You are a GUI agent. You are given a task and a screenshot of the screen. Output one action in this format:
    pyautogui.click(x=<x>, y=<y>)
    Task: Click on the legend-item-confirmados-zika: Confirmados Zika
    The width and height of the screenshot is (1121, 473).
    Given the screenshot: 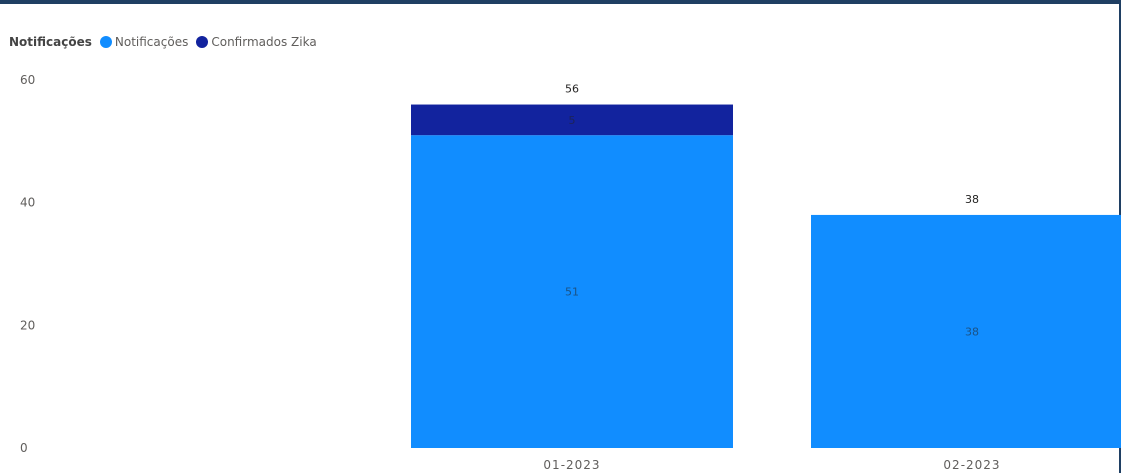 What is the action you would take?
    pyautogui.click(x=256, y=42)
    